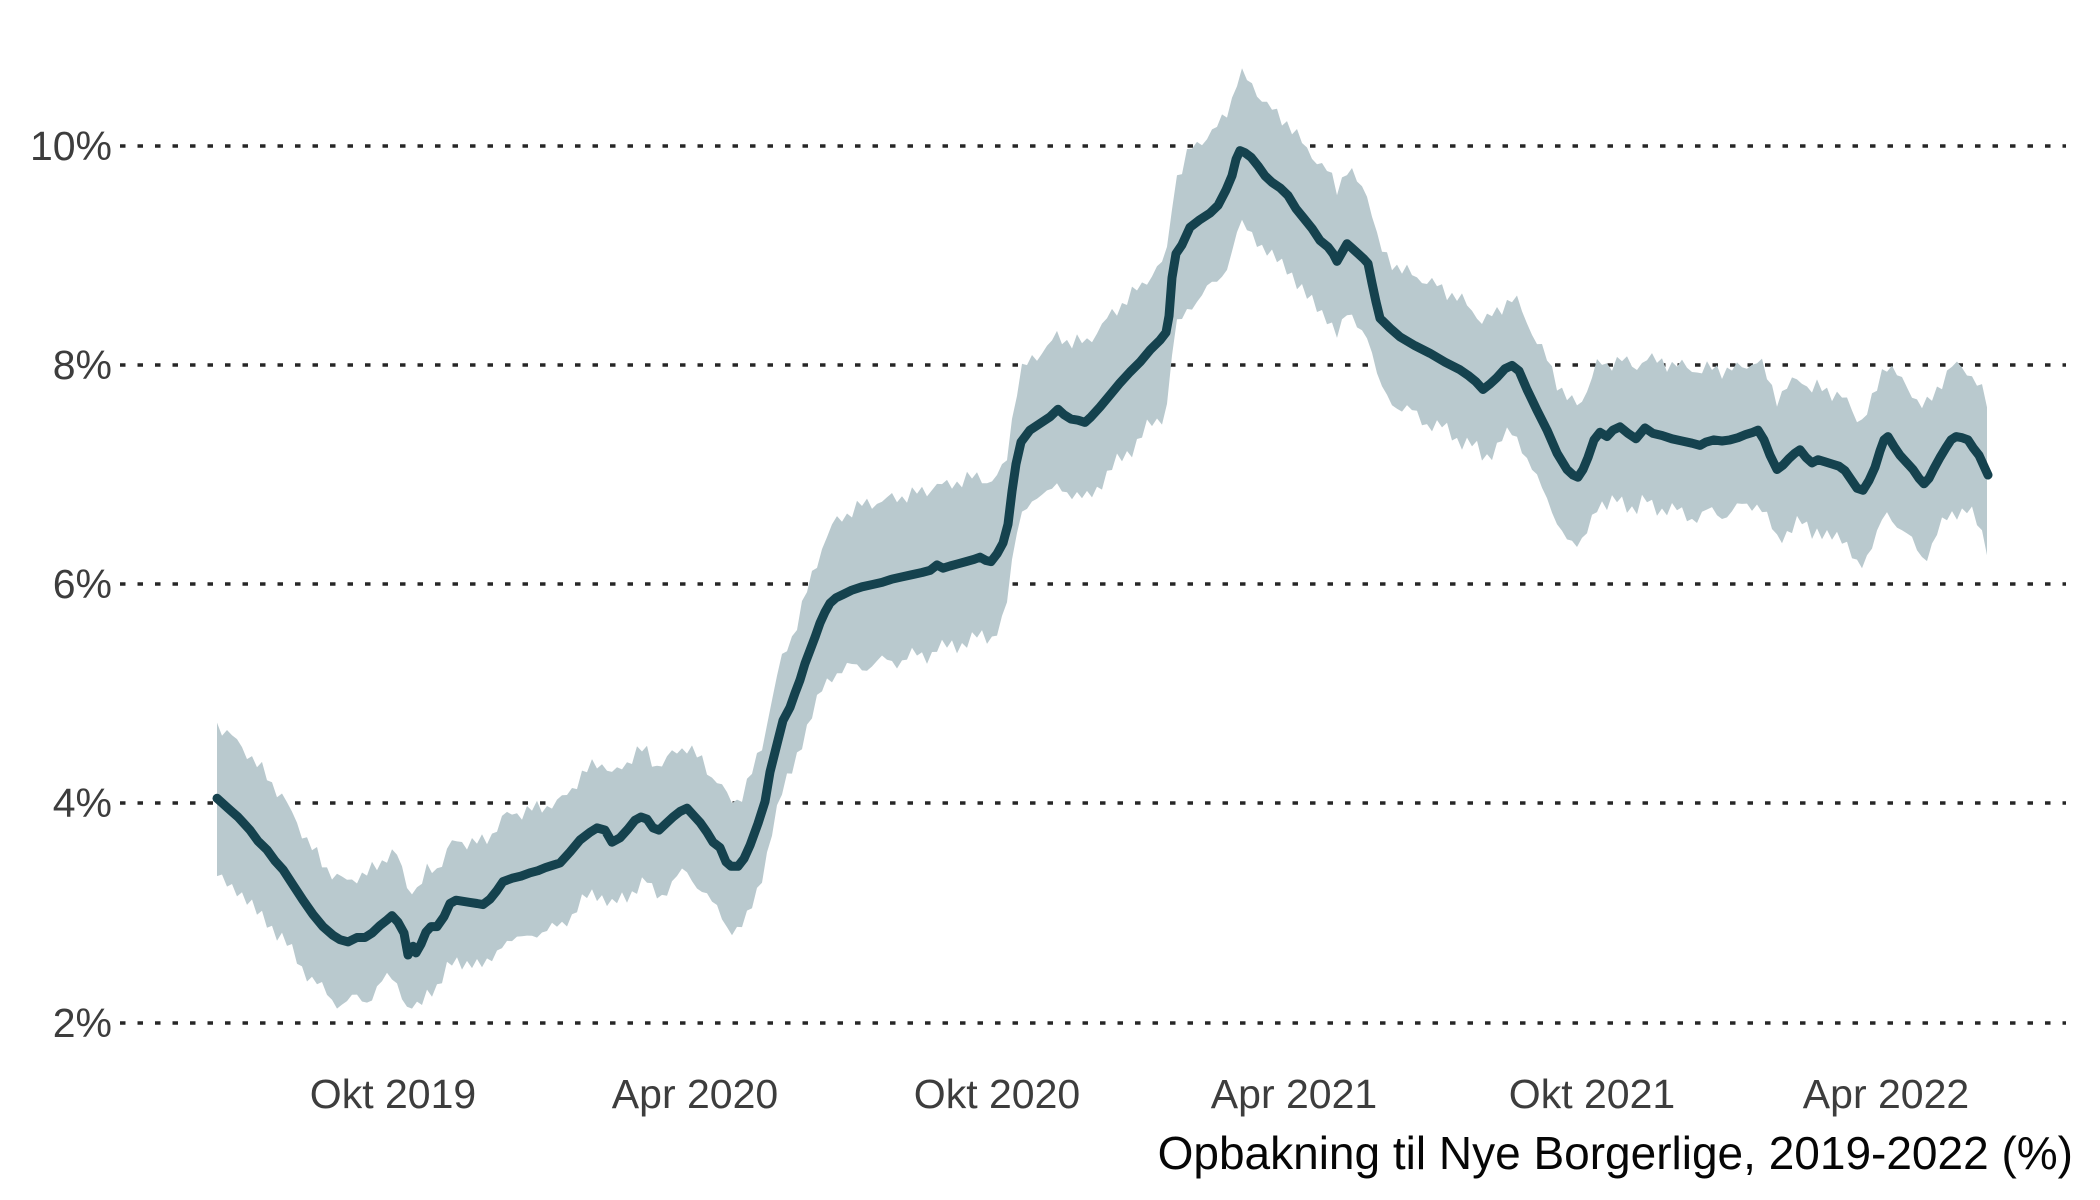 The image size is (2100, 1200). Describe the element at coordinates (997, 1094) in the screenshot. I see `x-axis-label: Okt 2020` at that location.